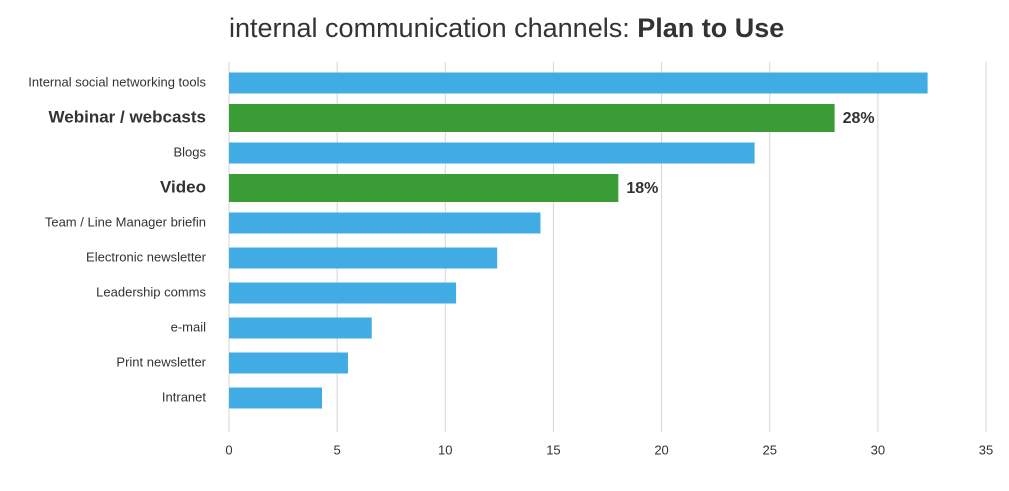 This screenshot has height=491, width=1009. What do you see at coordinates (337, 449) in the screenshot?
I see `x-tick-label: 5` at bounding box center [337, 449].